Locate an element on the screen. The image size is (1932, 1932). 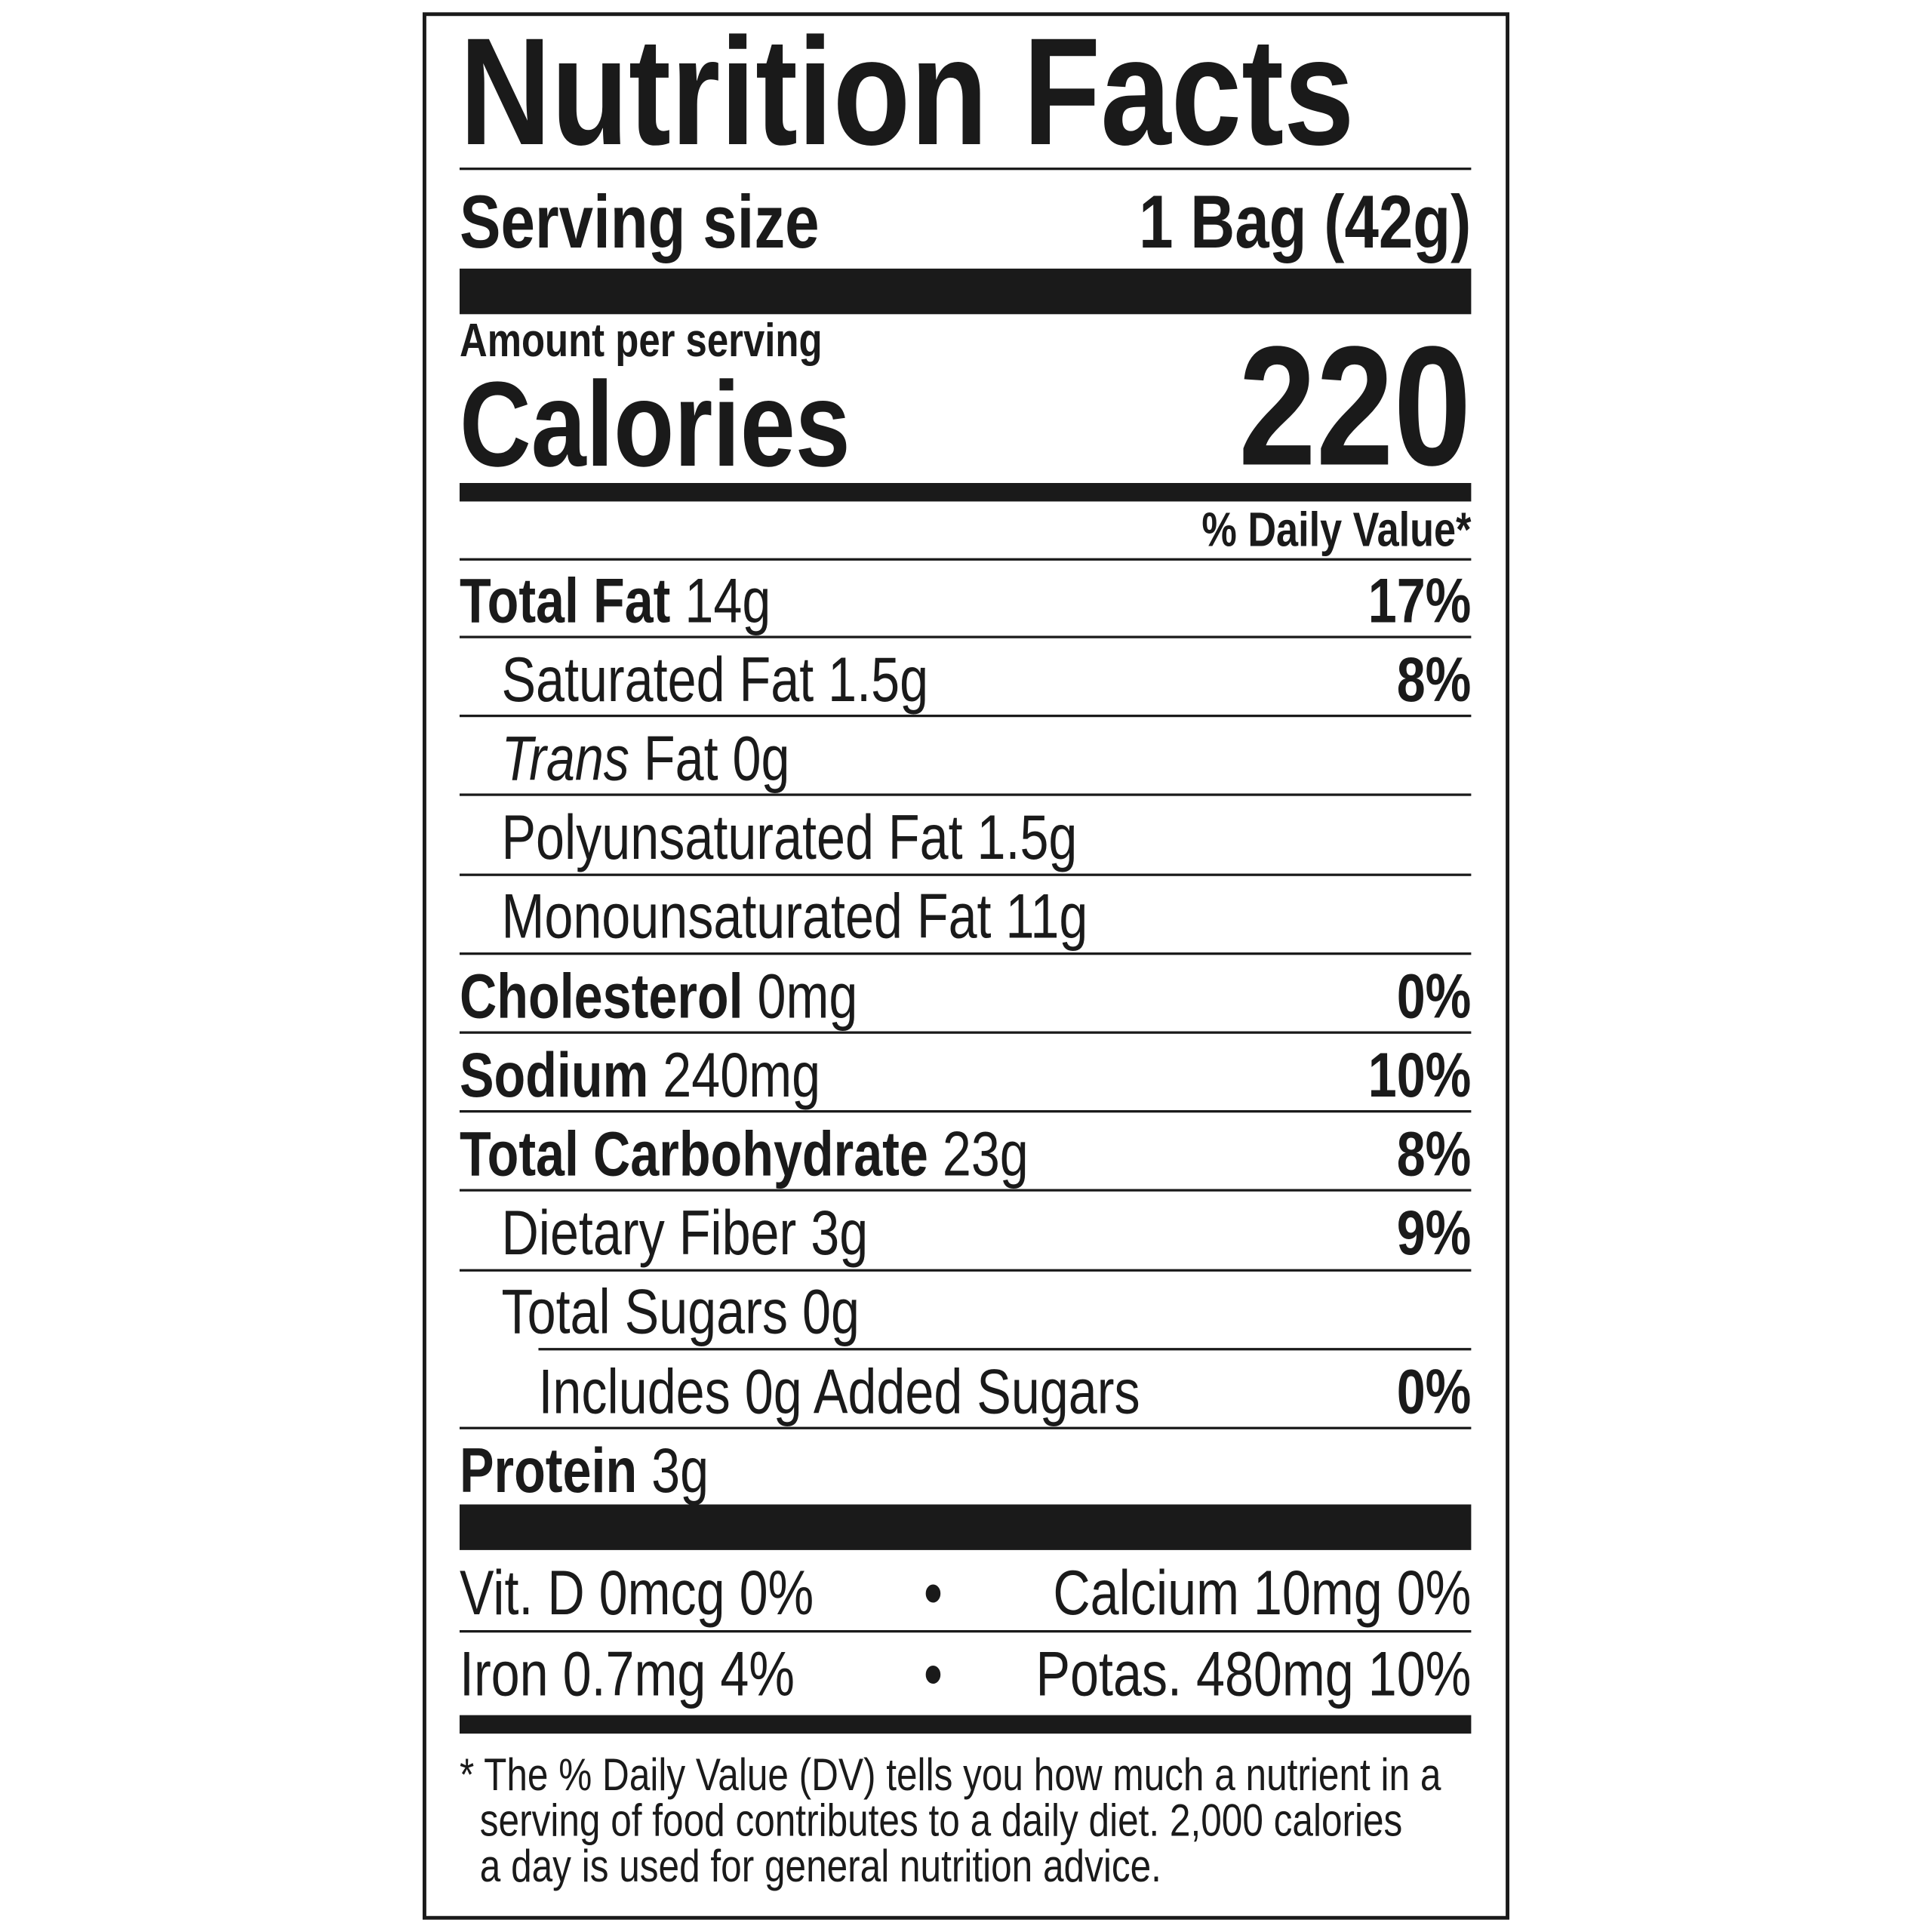
calories-value-wrap: 220 is located at coordinates (1286, 406).